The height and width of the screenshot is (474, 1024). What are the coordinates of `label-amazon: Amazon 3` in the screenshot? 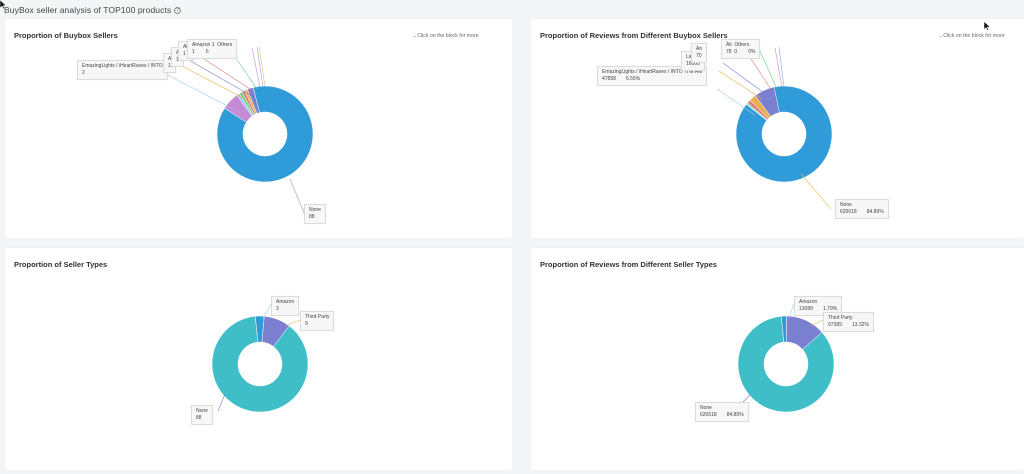 It's located at (285, 306).